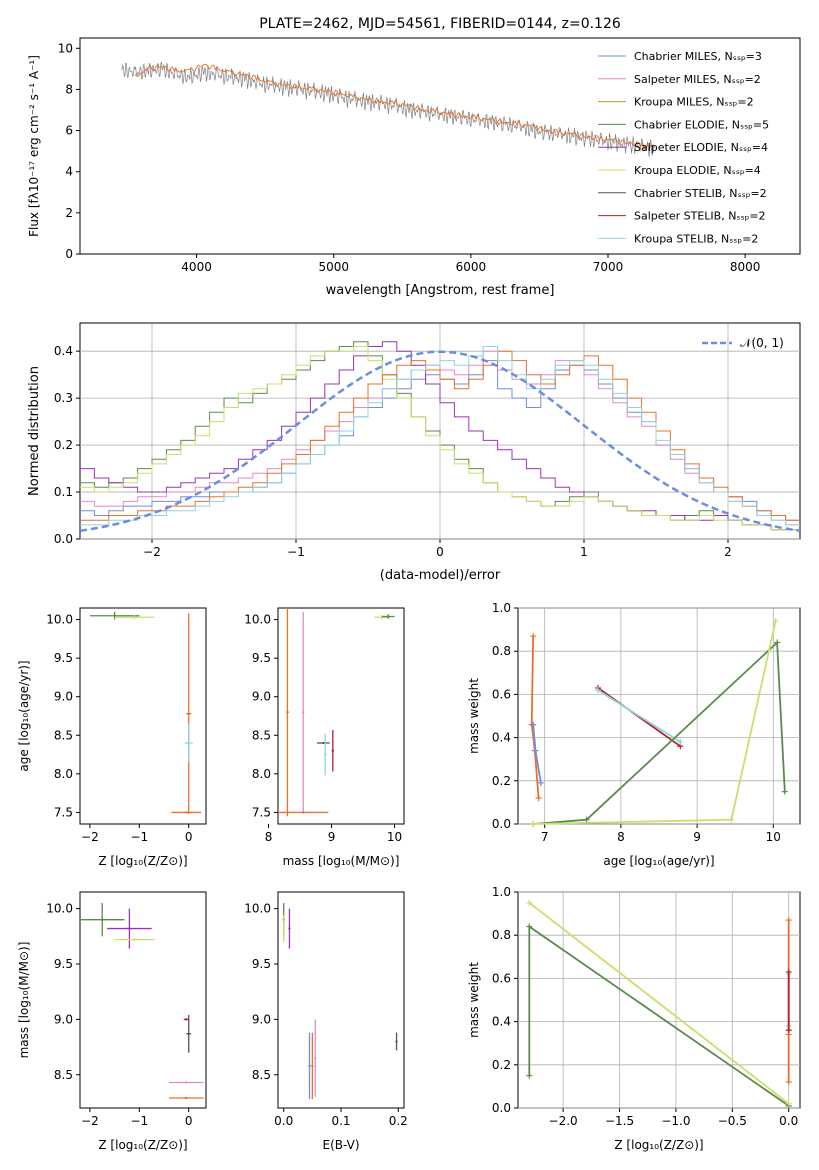 The height and width of the screenshot is (1170, 819). Describe the element at coordinates (501, 935) in the screenshot. I see `y-tick-label: 0.8` at that location.